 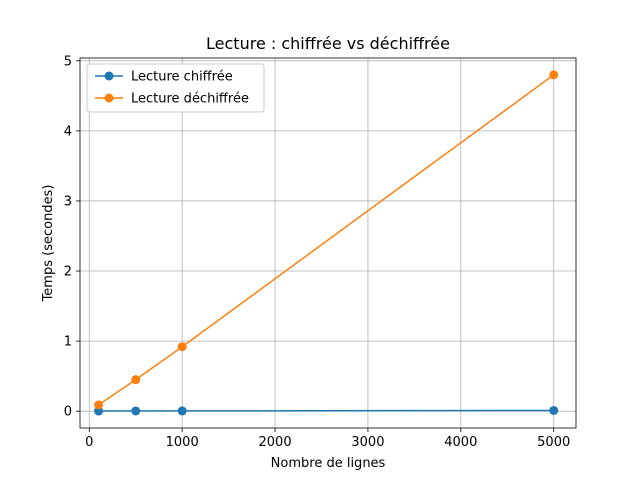 I want to click on y-tick-label: 5, so click(x=68, y=61).